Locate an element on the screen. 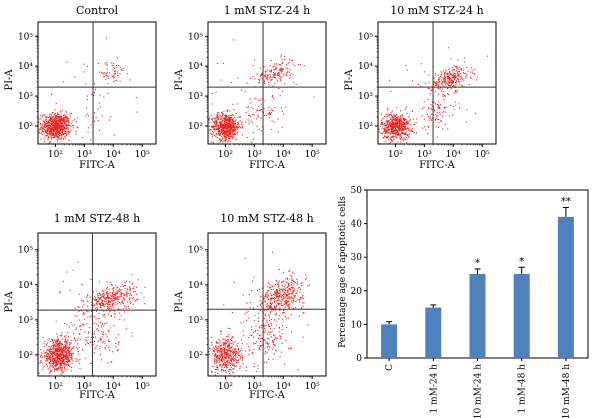  y-tick-label: 10² is located at coordinates (365, 127).